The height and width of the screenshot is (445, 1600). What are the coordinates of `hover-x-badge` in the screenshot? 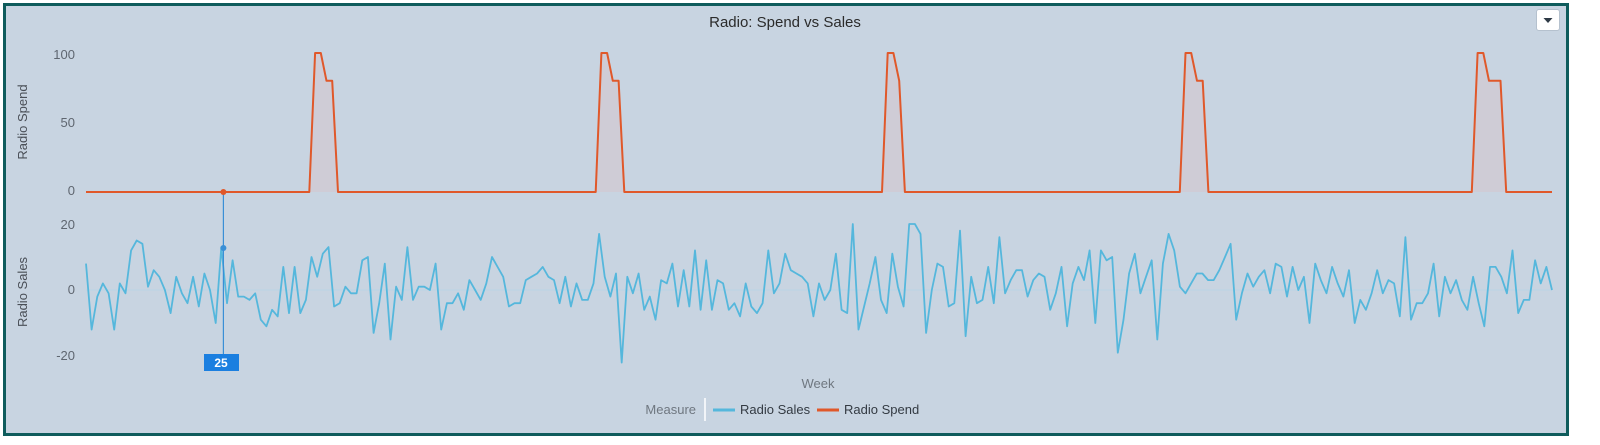 It's located at (221, 362).